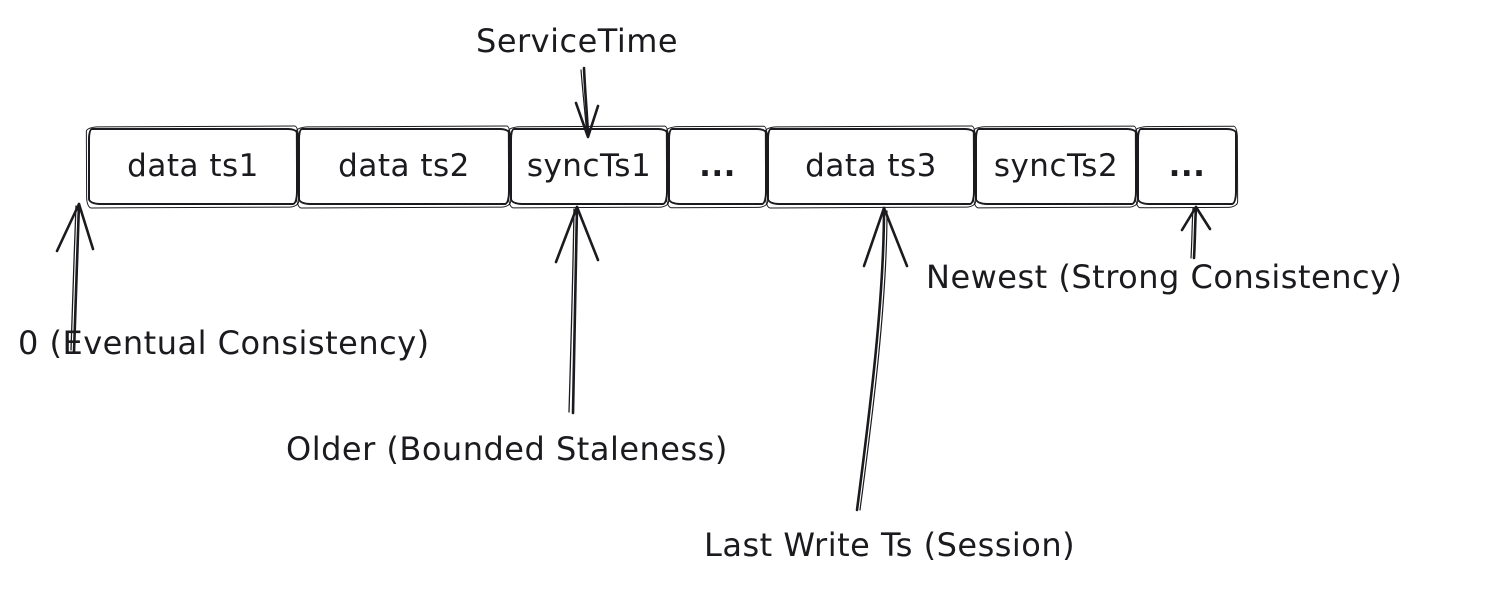  What do you see at coordinates (1164, 277) in the screenshot?
I see `strong-consistency-label: Newest (Strong Consistency)` at bounding box center [1164, 277].